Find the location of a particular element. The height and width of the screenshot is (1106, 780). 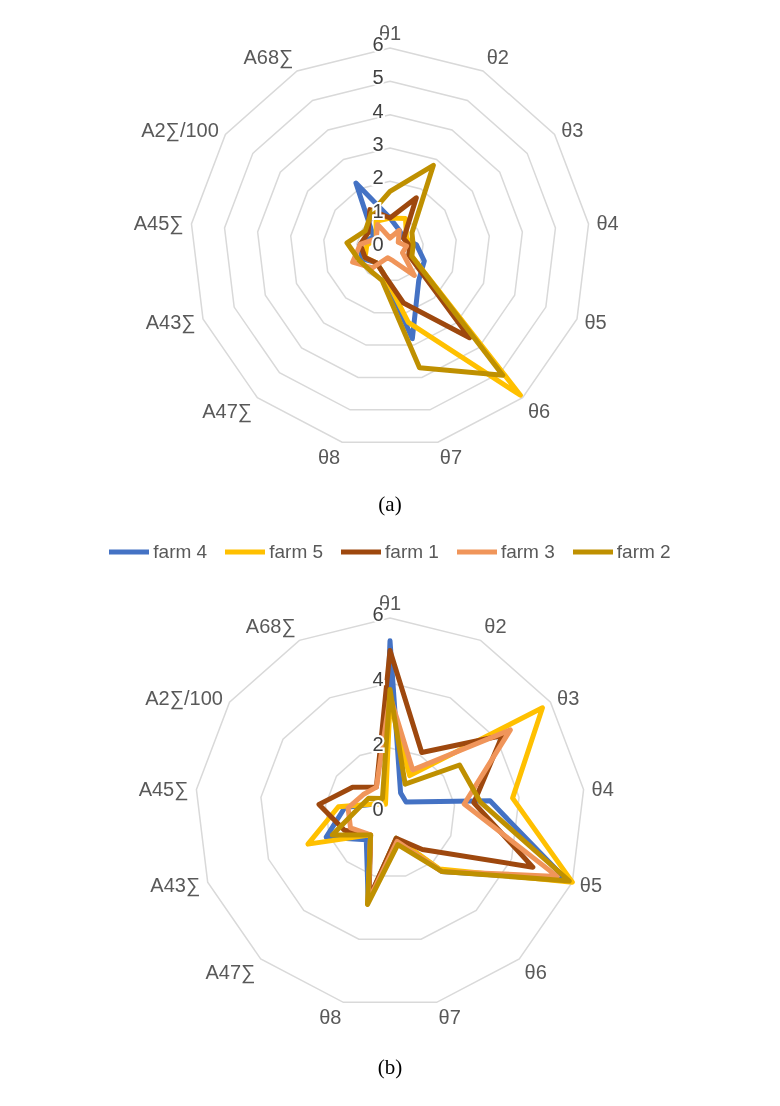

text: (b) is located at coordinates (390, 1067).